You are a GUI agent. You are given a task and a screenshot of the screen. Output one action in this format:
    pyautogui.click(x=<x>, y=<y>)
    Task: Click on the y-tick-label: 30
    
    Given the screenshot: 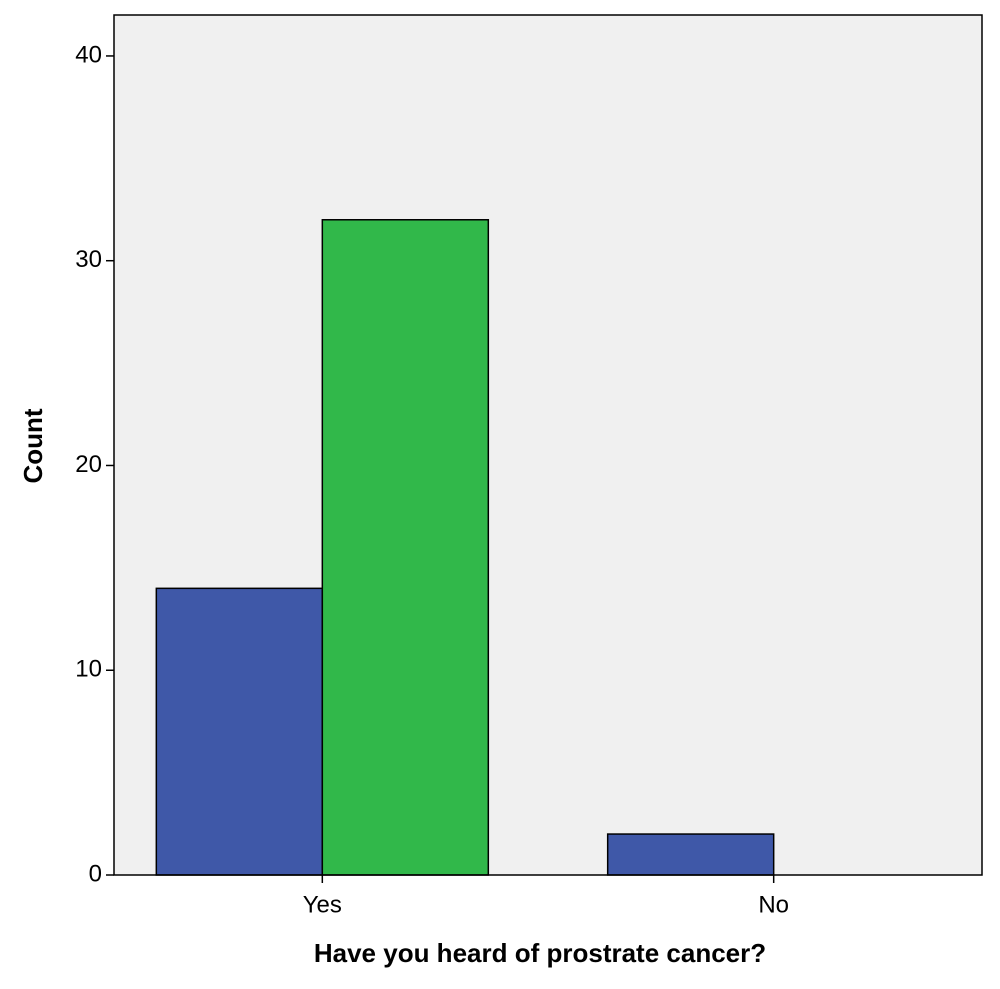 What is the action you would take?
    pyautogui.click(x=88, y=259)
    